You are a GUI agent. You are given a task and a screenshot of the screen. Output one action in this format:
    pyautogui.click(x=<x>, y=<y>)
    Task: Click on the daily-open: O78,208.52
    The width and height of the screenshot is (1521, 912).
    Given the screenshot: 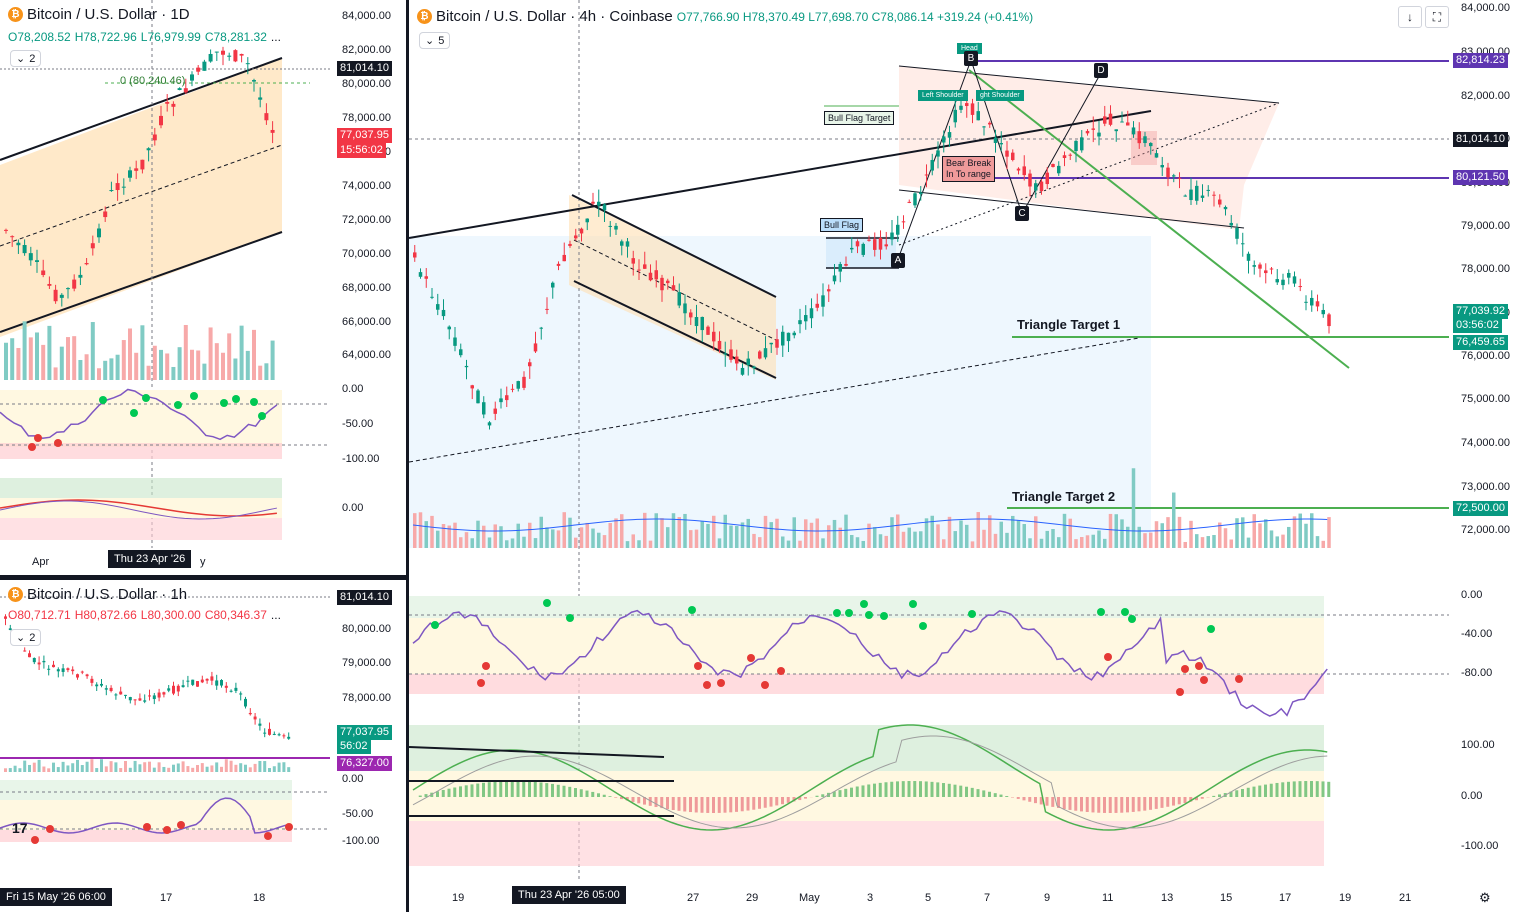 What is the action you would take?
    pyautogui.click(x=39, y=37)
    